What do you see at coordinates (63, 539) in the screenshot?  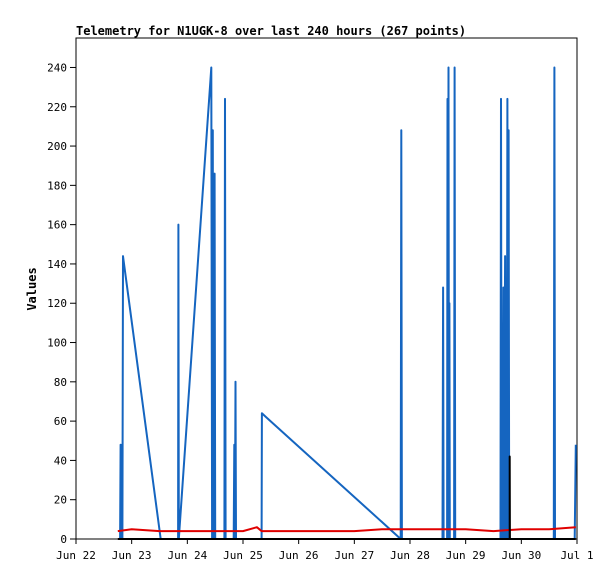 I see `y-tick-label: 0` at bounding box center [63, 539].